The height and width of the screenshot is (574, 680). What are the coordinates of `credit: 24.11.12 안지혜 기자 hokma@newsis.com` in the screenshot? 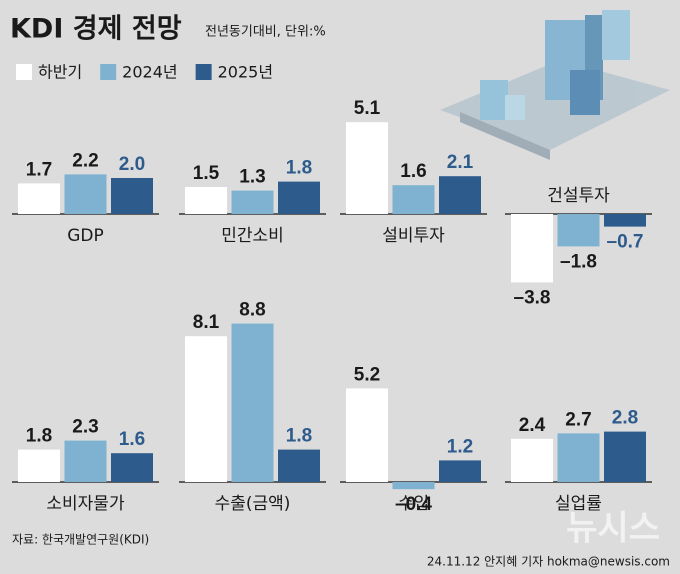 It's located at (548, 562).